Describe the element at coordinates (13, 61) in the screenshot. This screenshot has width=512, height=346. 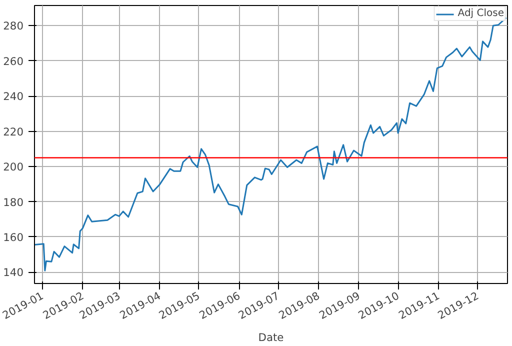
I see `y-tick-label: 260` at that location.